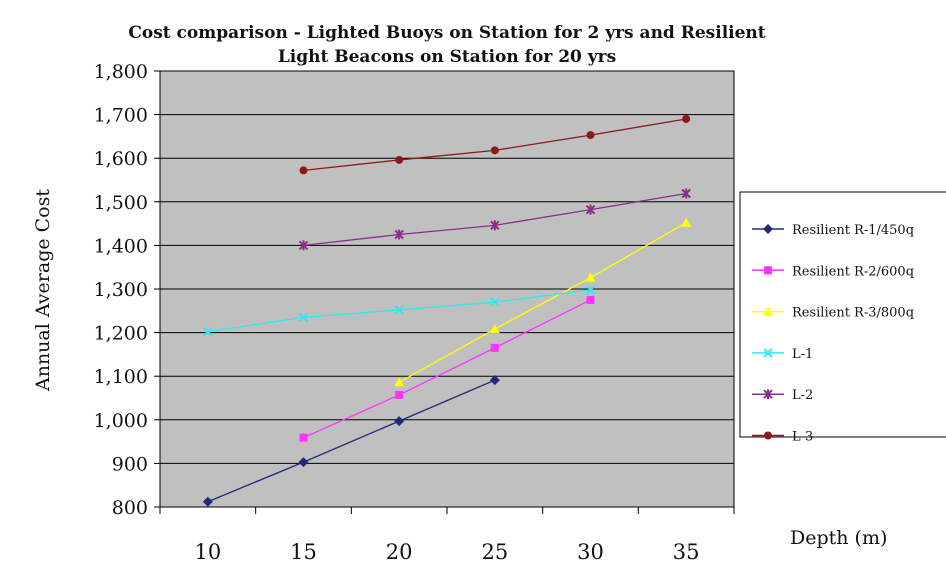 Image resolution: width=946 pixels, height=567 pixels. What do you see at coordinates (447, 57) in the screenshot?
I see `chart-title-line-2: Light Beacons on Station for 20 yrs` at bounding box center [447, 57].